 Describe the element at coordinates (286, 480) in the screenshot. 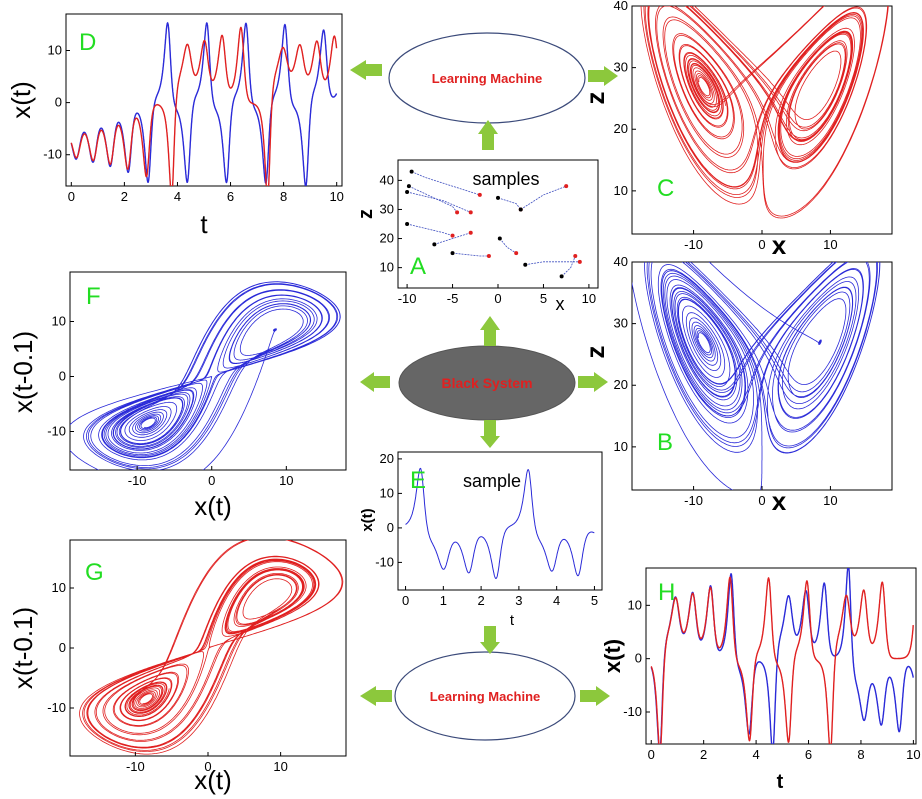

I see `panel-f-xtick-label: 10` at that location.